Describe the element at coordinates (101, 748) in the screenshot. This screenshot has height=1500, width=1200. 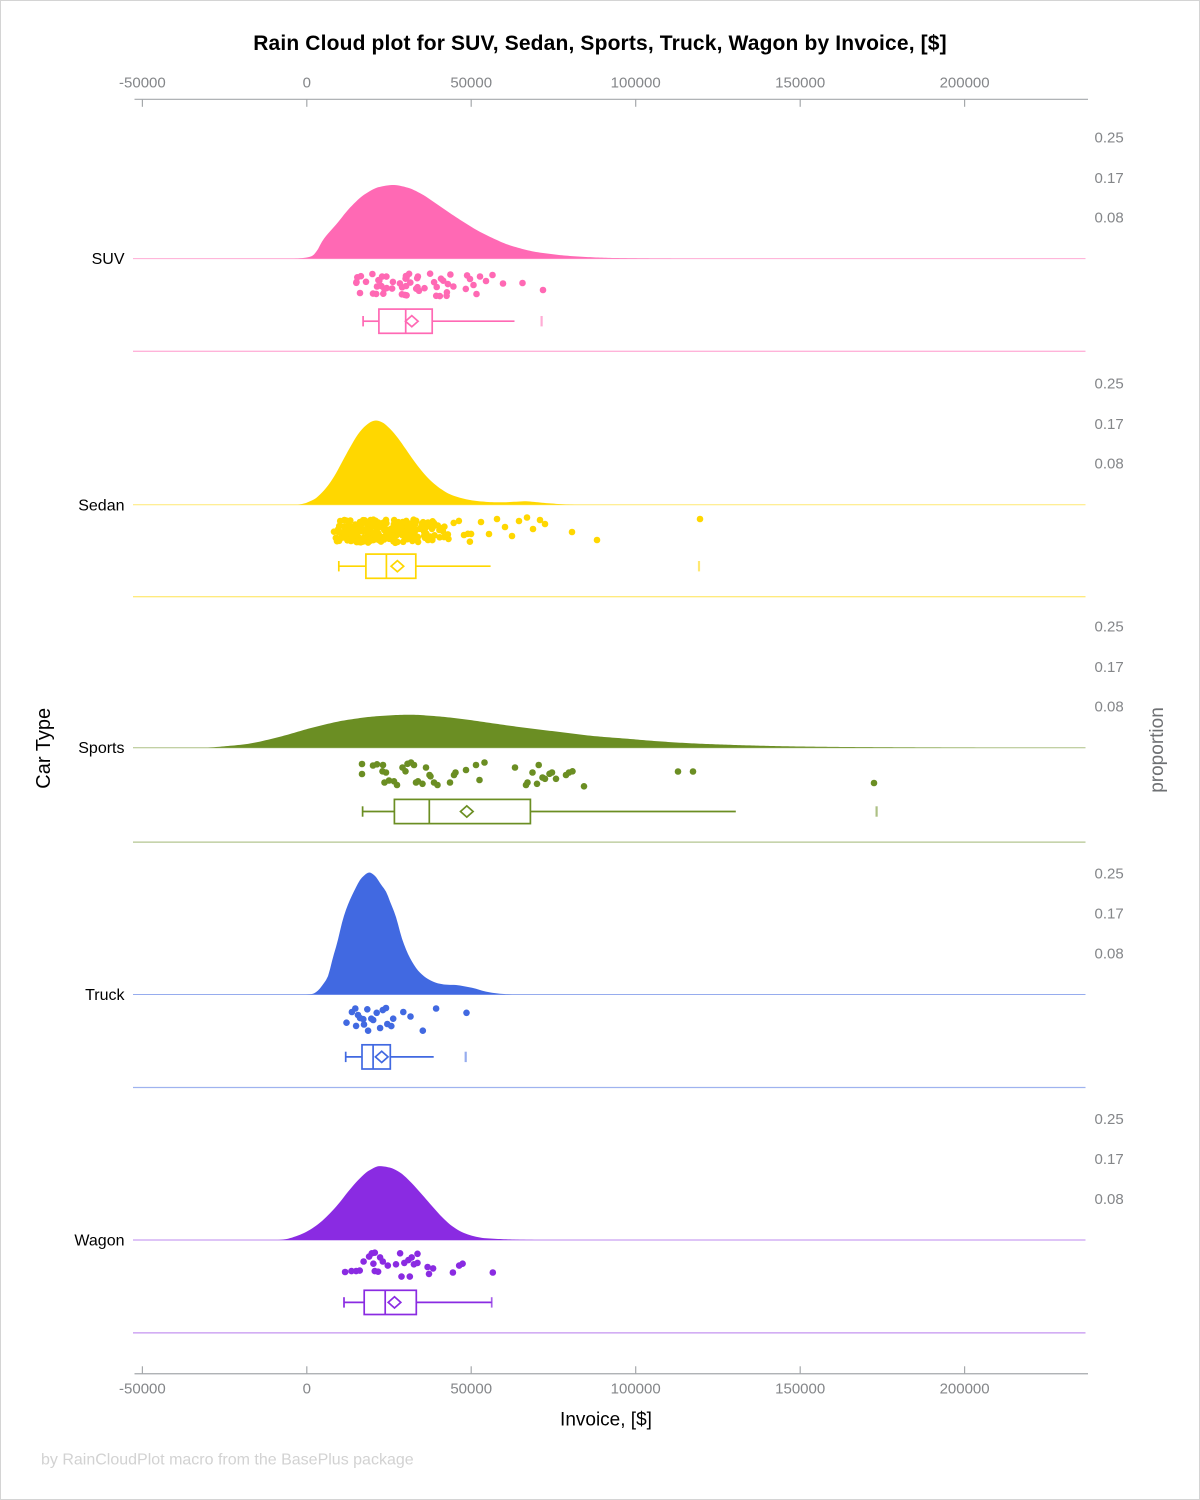
I see `svg-text: Sports` at that location.